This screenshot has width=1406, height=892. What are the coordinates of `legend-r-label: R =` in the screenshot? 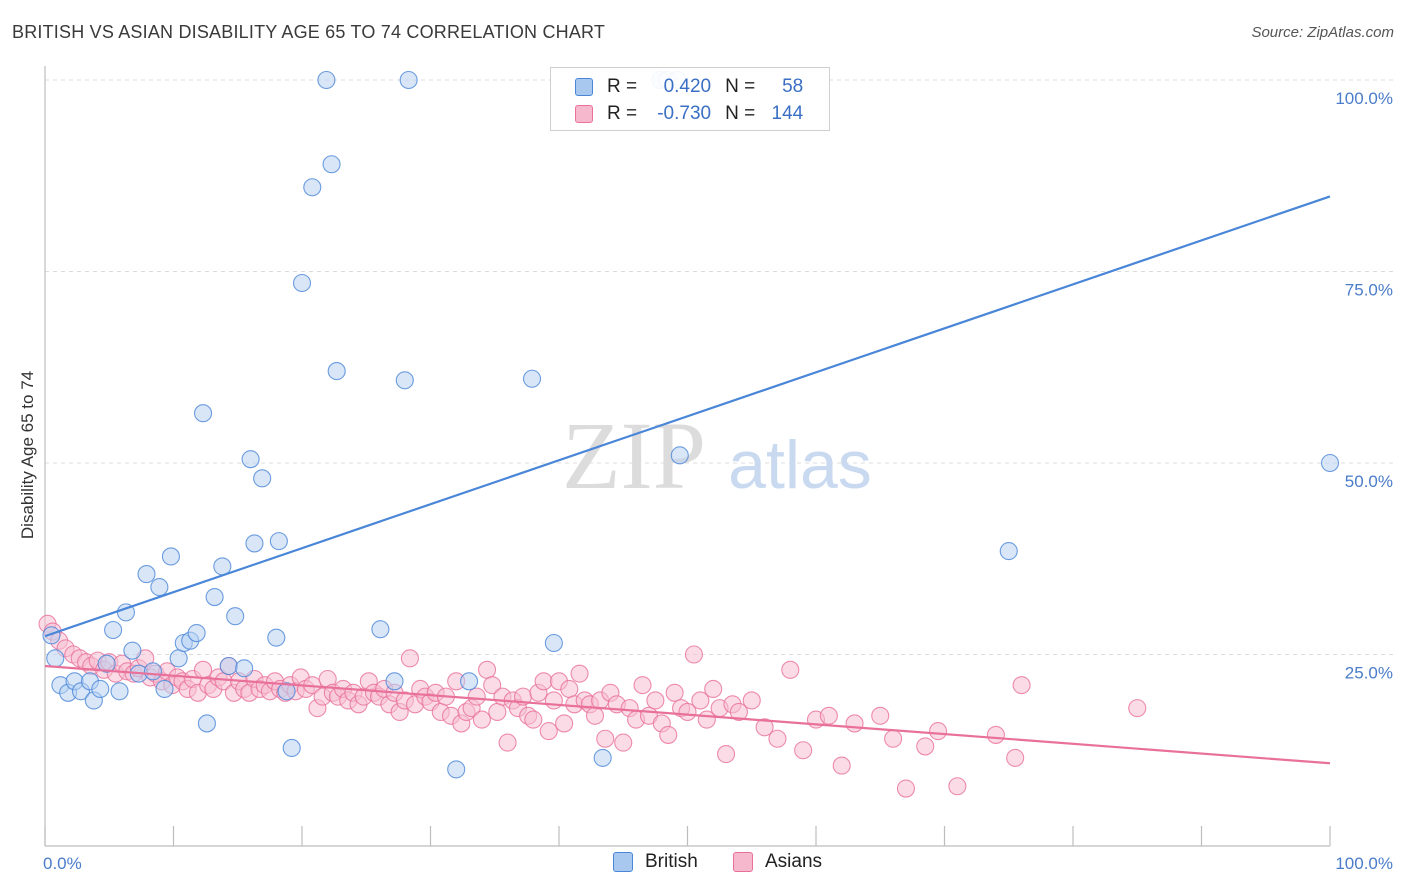 It's located at (622, 86).